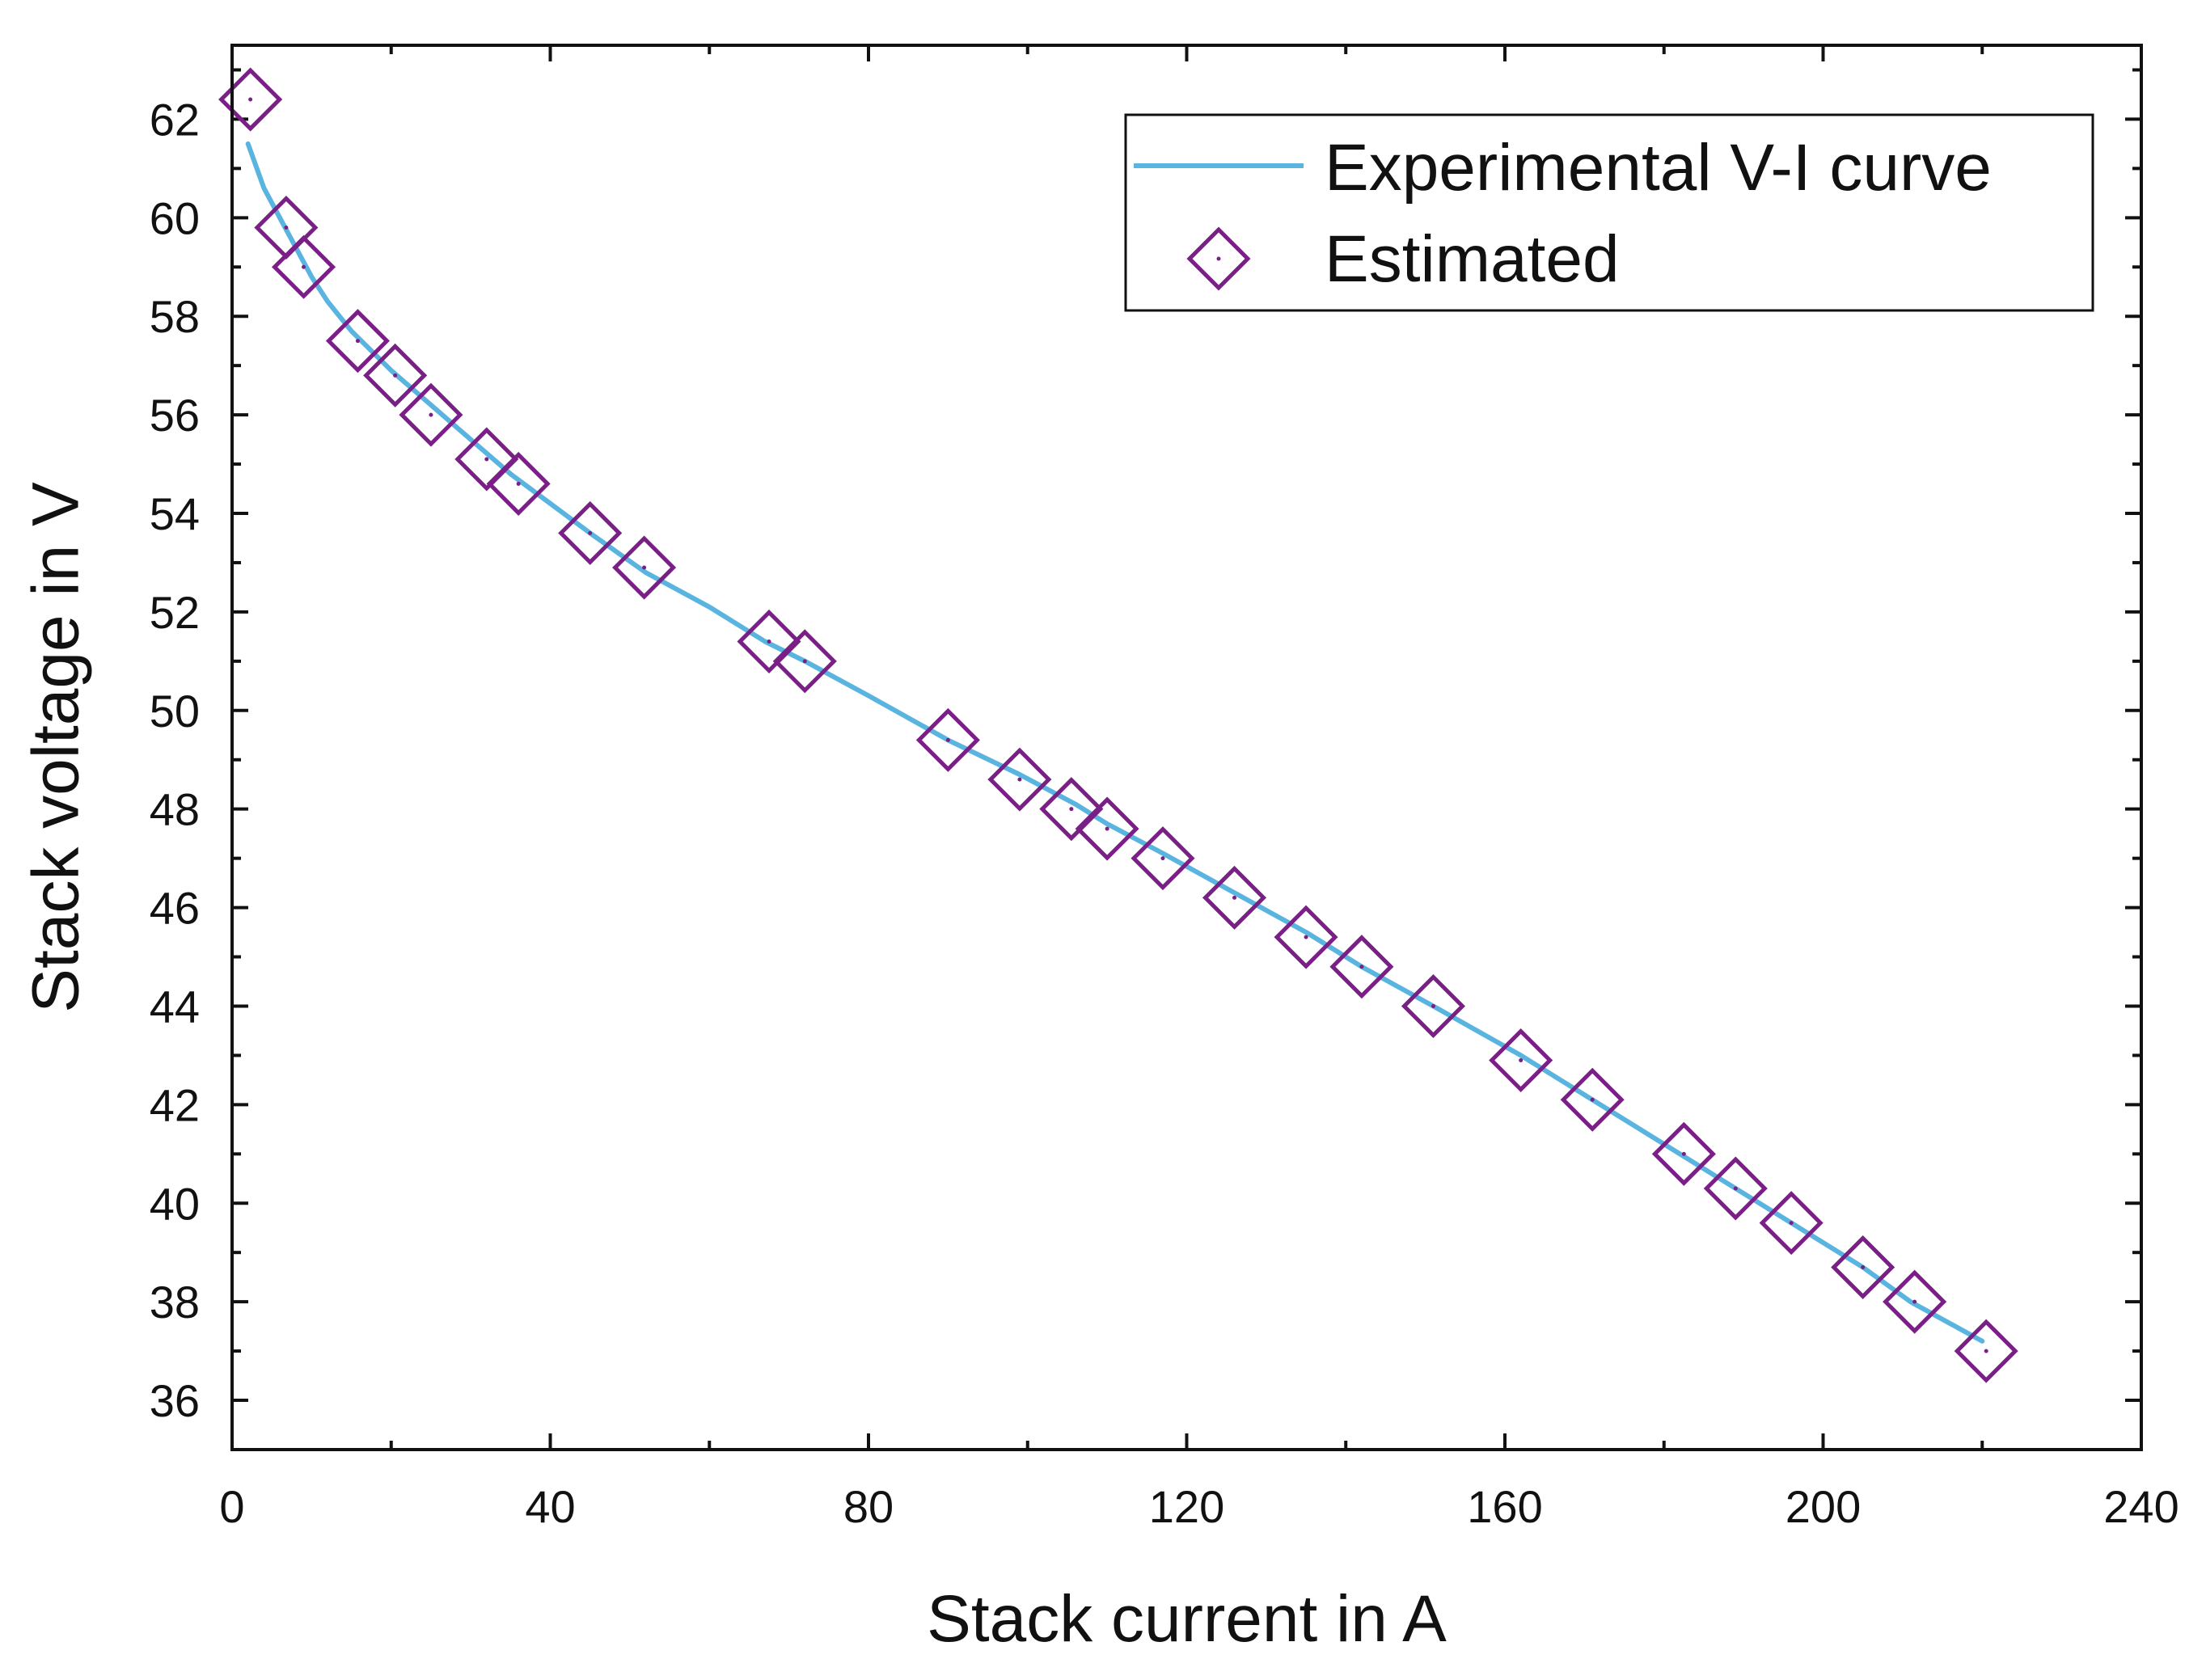 Image resolution: width=2206 pixels, height=1680 pixels. Describe the element at coordinates (550, 1507) in the screenshot. I see `x-tick-label: 40` at that location.